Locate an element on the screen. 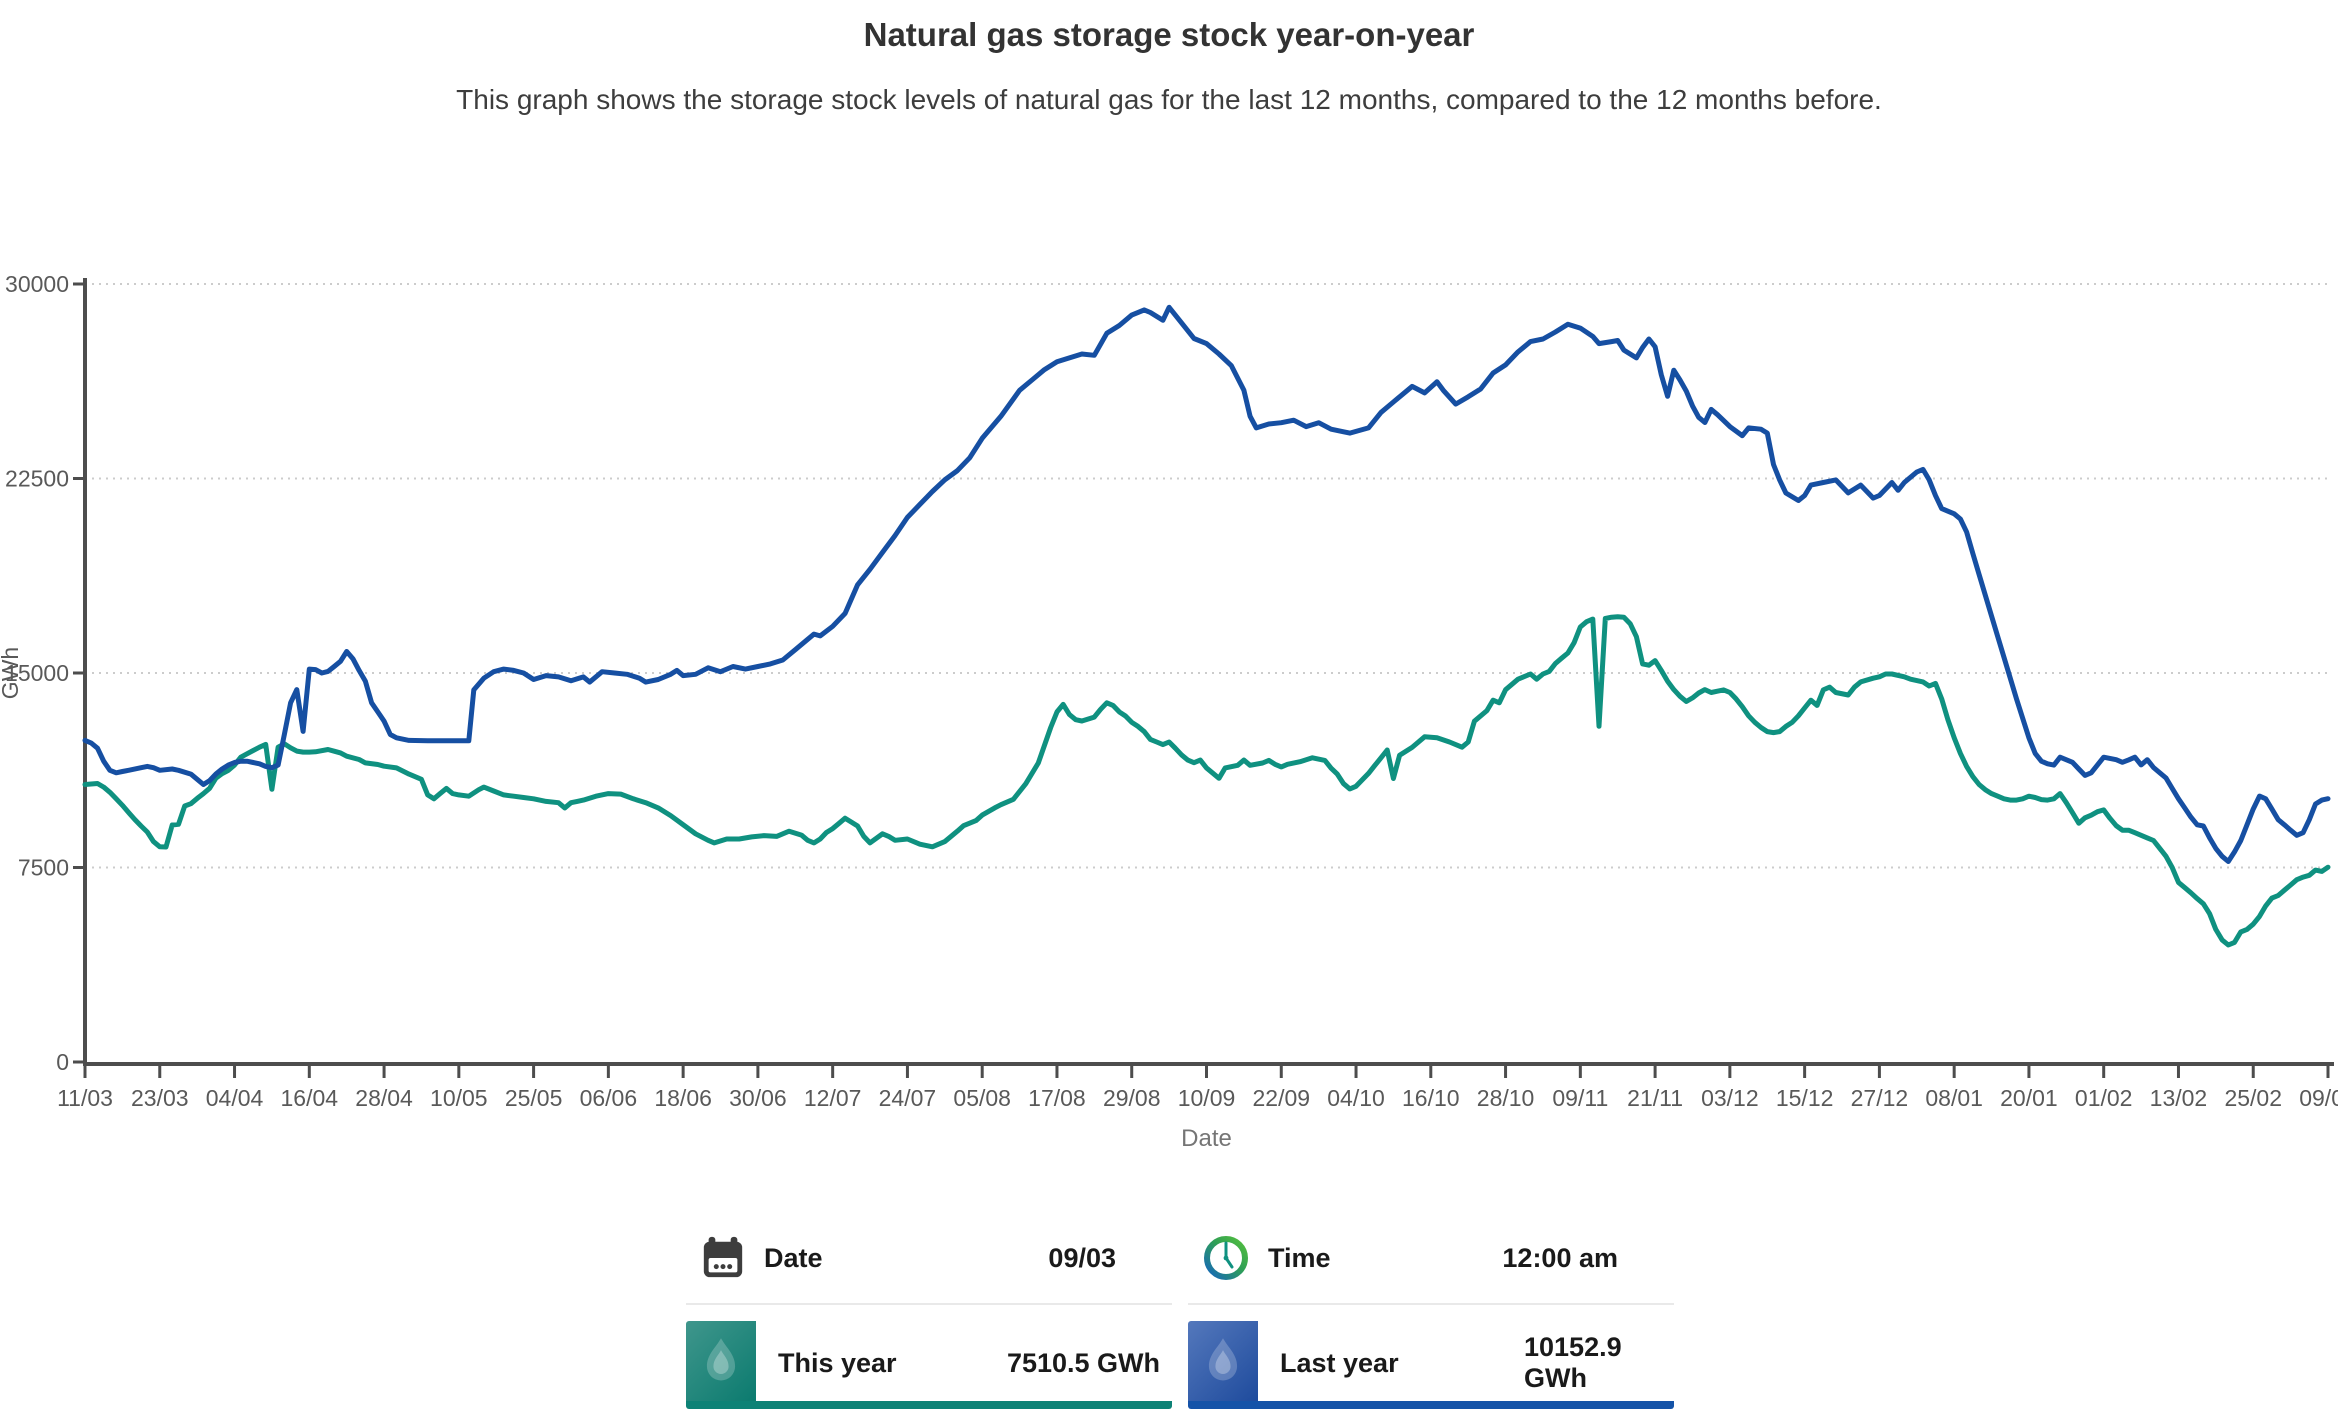  x-tick-label: 28/10 is located at coordinates (1506, 1098).